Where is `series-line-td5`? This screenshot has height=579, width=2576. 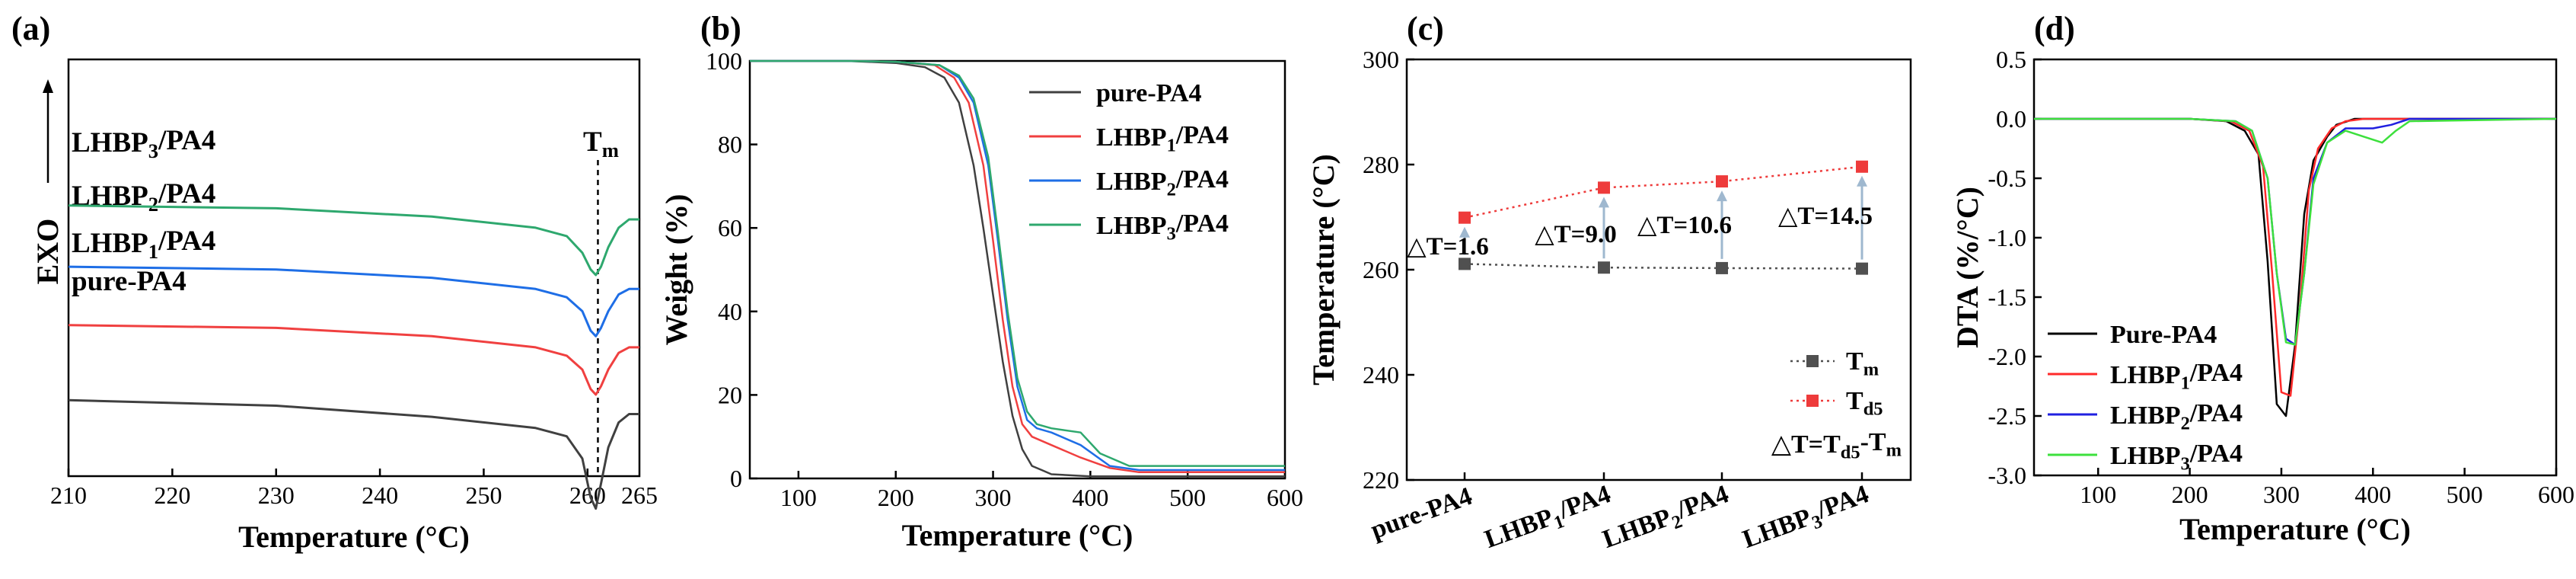
series-line-td5 is located at coordinates (1663, 192).